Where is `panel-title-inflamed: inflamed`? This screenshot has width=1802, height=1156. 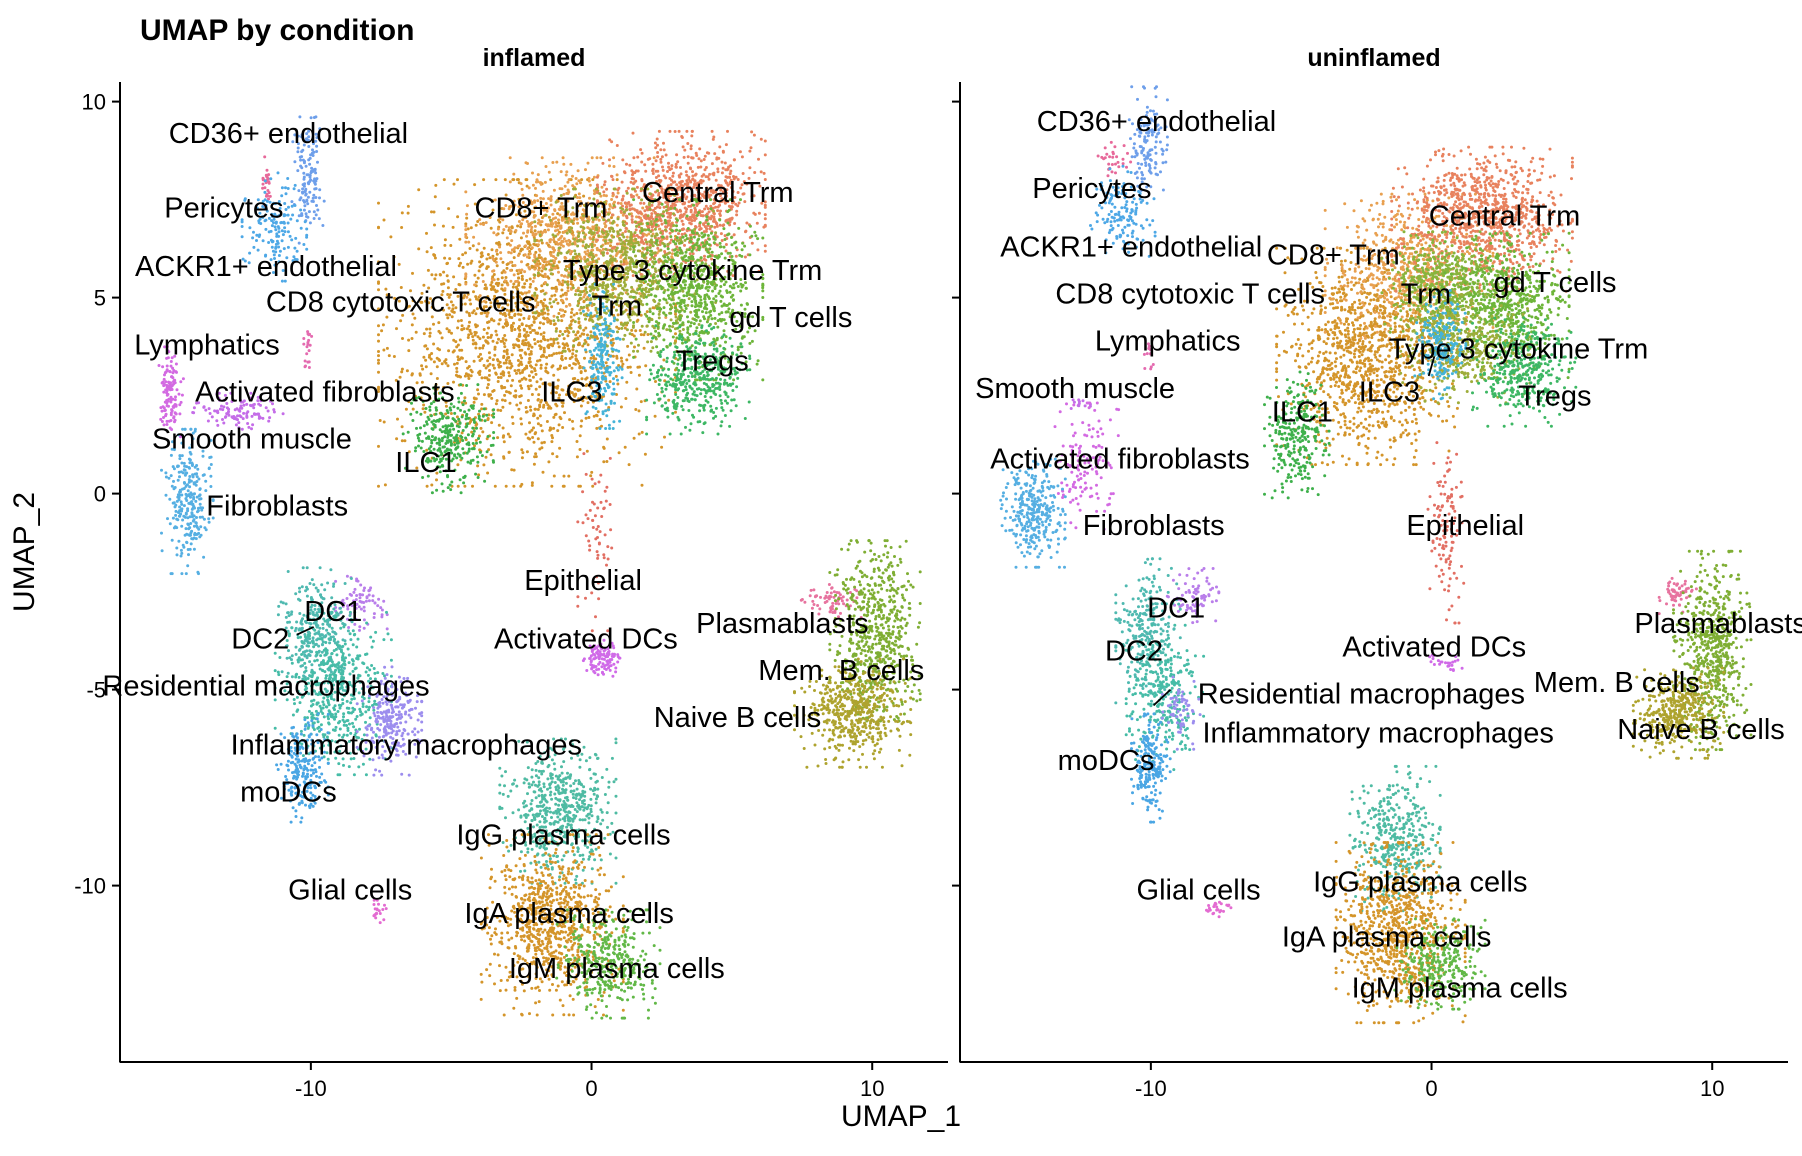 panel-title-inflamed: inflamed is located at coordinates (534, 58).